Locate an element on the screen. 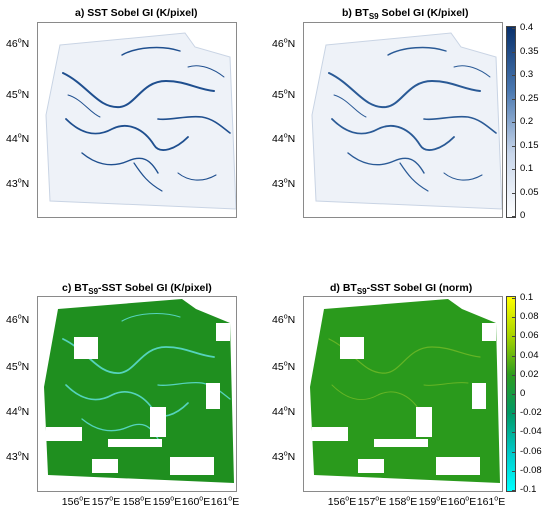 Image resolution: width=550 pixels, height=514 pixels. lon-label-d-156: 156oE is located at coordinates (342, 502).